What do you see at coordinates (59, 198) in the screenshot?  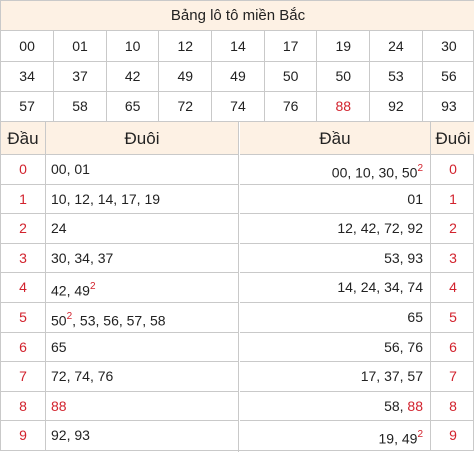 I see `loto-number: 10` at bounding box center [59, 198].